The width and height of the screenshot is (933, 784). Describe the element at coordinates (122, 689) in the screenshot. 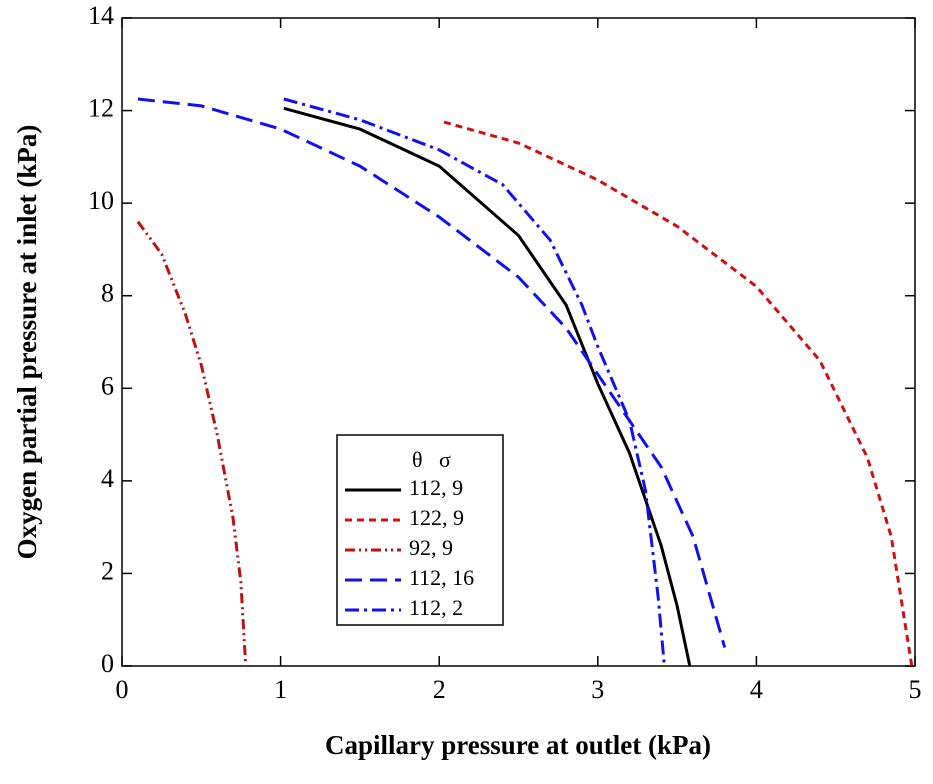

I see `x-tick-label: 0` at that location.